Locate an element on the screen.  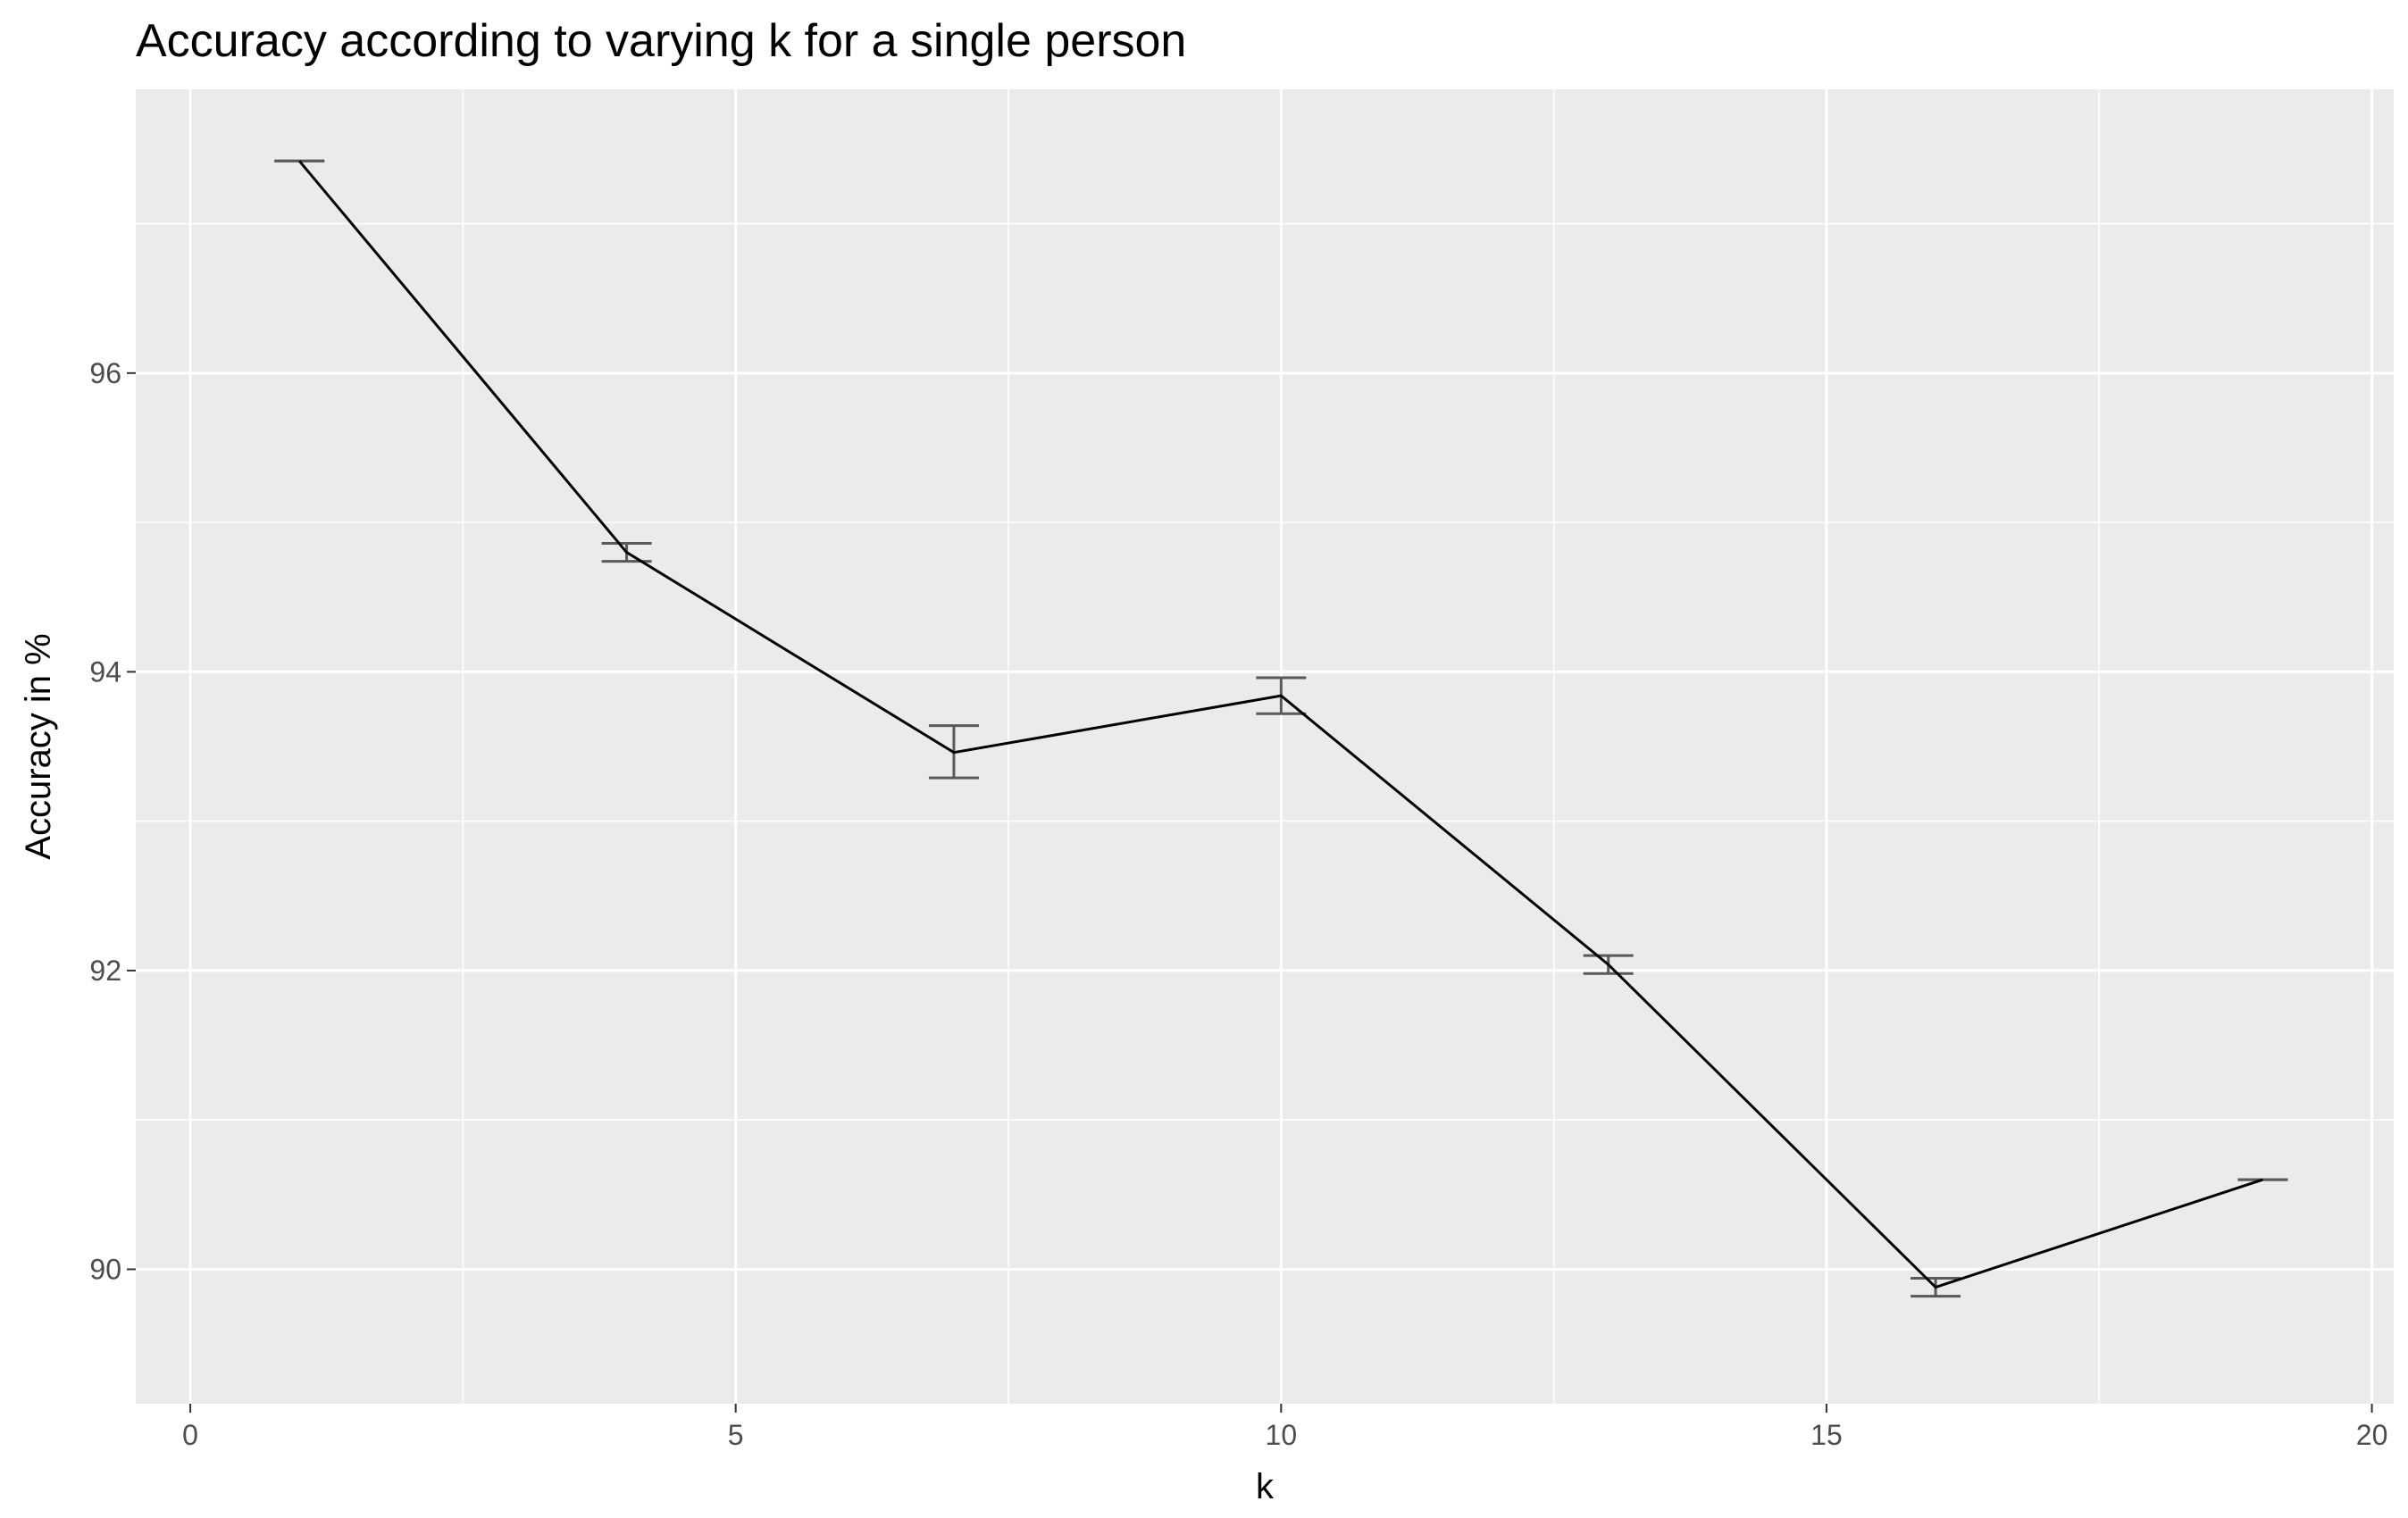
y-axis-title: Accuracy in % is located at coordinates (38, 746).